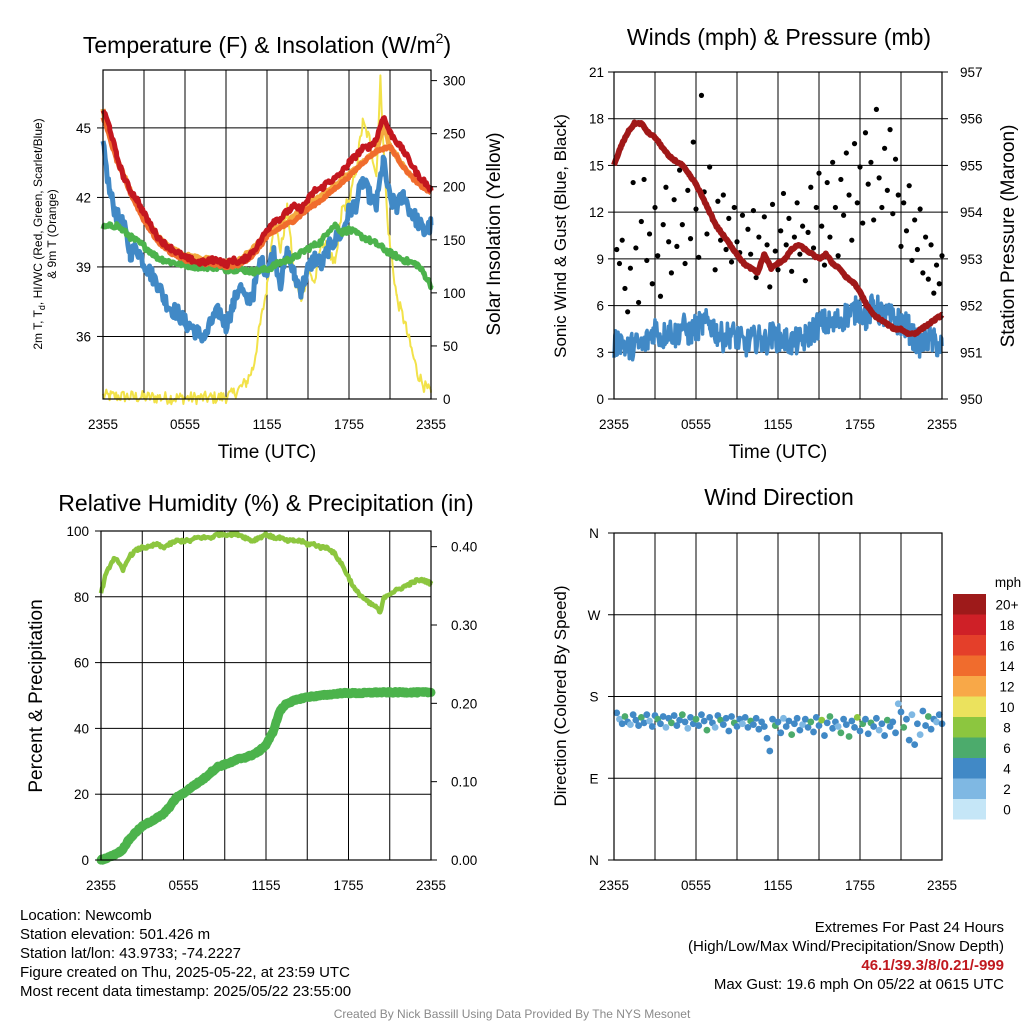 This screenshot has width=1024, height=1024. What do you see at coordinates (778, 228) in the screenshot?
I see `pressure-line` at bounding box center [778, 228].